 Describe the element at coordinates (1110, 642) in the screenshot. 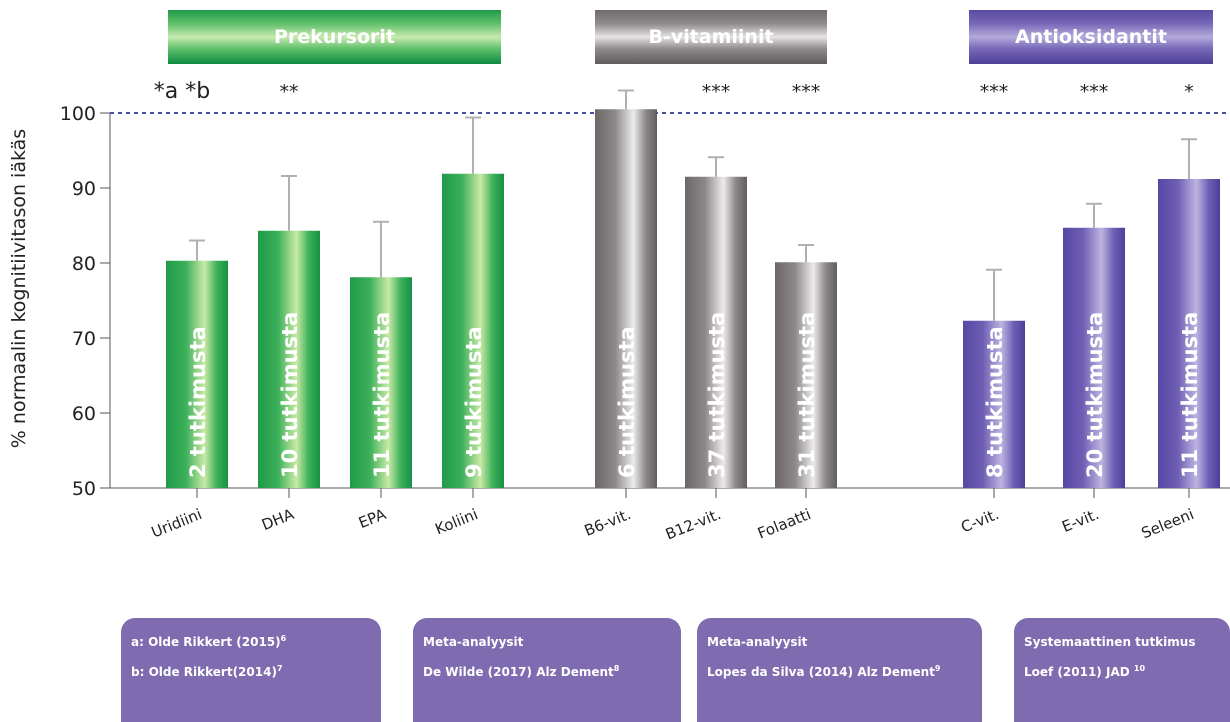

I see `reference-line: Systemaattinen tutkimus` at that location.